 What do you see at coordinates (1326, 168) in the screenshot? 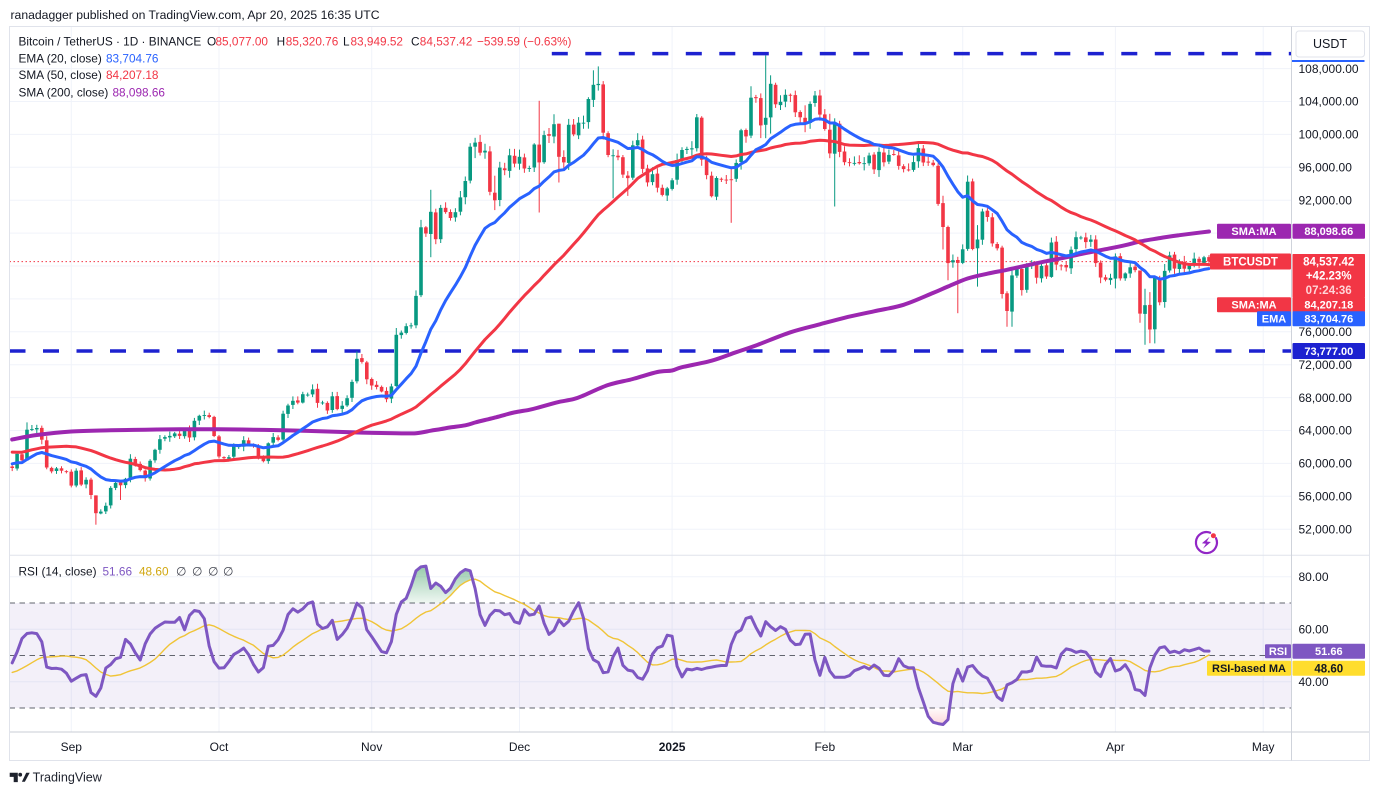
I see `svg-text: 96,000.00` at bounding box center [1326, 168].